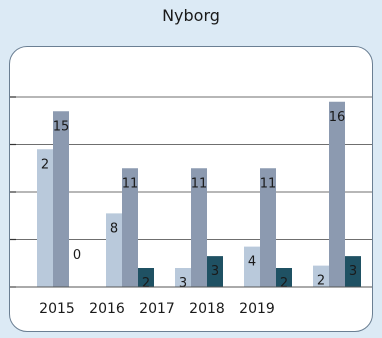 Image resolution: width=382 pixels, height=338 pixels. I want to click on x-tick-label: 2019, so click(257, 309).